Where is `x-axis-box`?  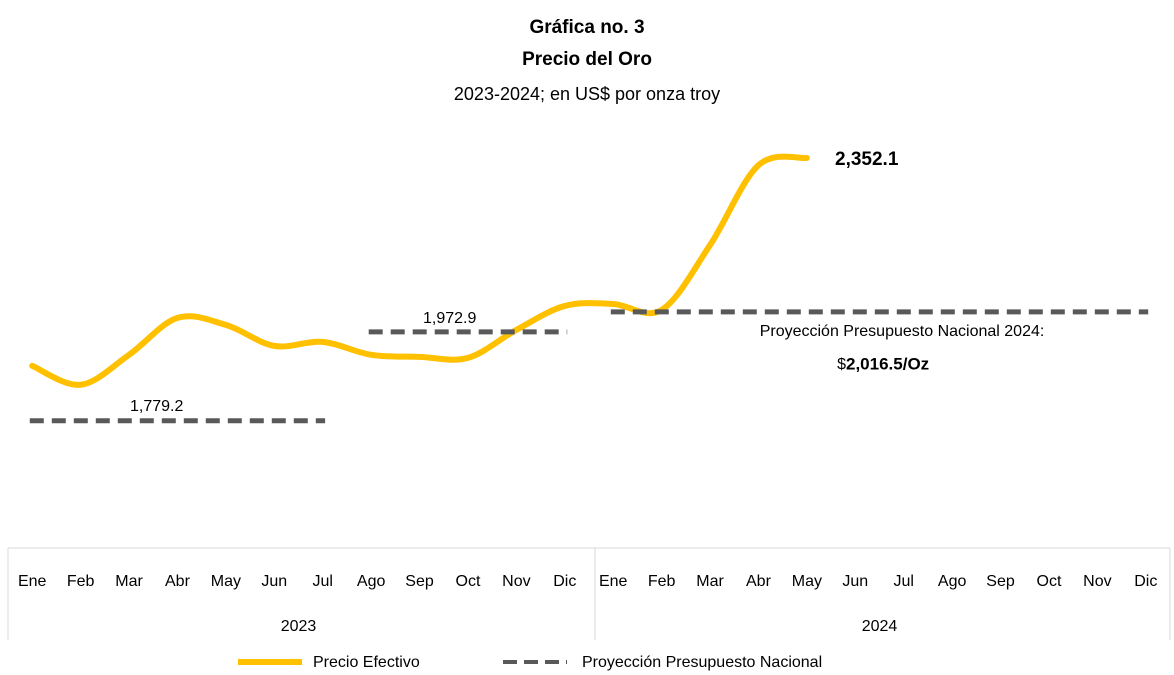
x-axis-box is located at coordinates (589, 593).